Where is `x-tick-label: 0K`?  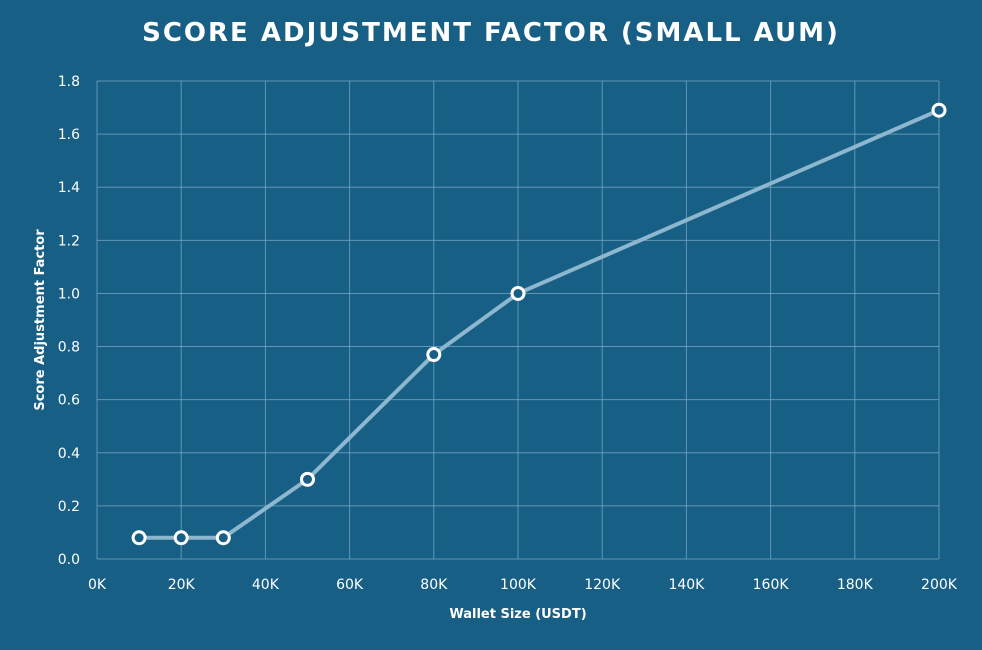 x-tick-label: 0K is located at coordinates (97, 585).